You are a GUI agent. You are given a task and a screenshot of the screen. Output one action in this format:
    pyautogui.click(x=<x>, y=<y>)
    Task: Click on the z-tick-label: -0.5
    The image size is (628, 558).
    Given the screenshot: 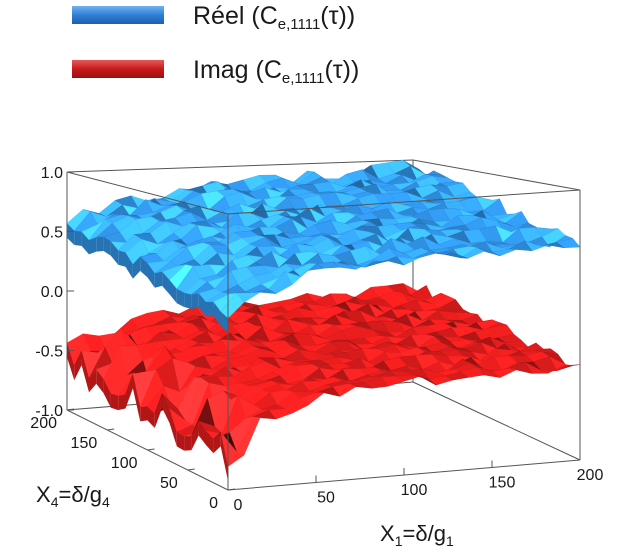 What is the action you would take?
    pyautogui.click(x=49, y=352)
    